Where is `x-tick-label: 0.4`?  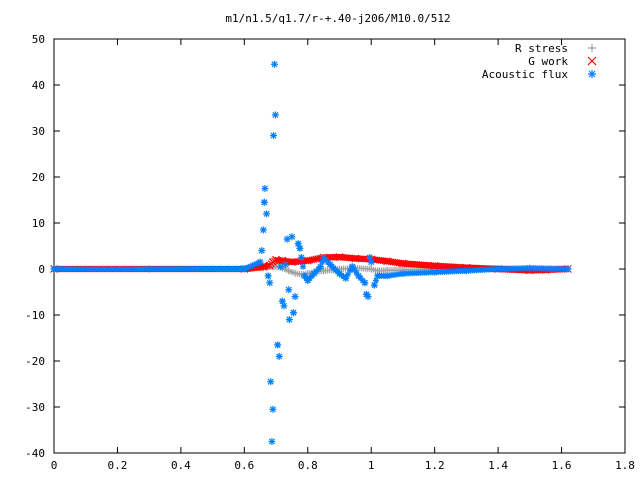
x-tick-label: 0.4 is located at coordinates (181, 465).